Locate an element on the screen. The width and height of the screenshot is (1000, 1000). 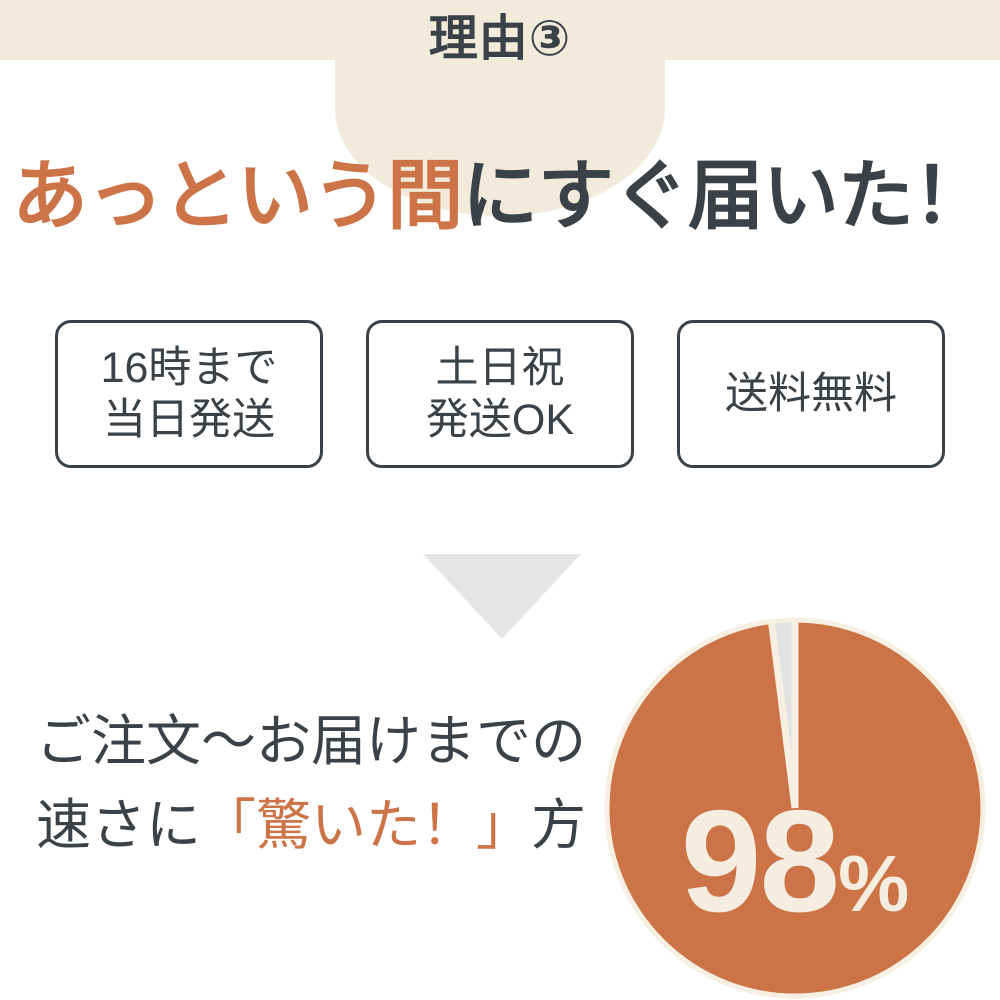
pie-chart-svg is located at coordinates (795, 808).